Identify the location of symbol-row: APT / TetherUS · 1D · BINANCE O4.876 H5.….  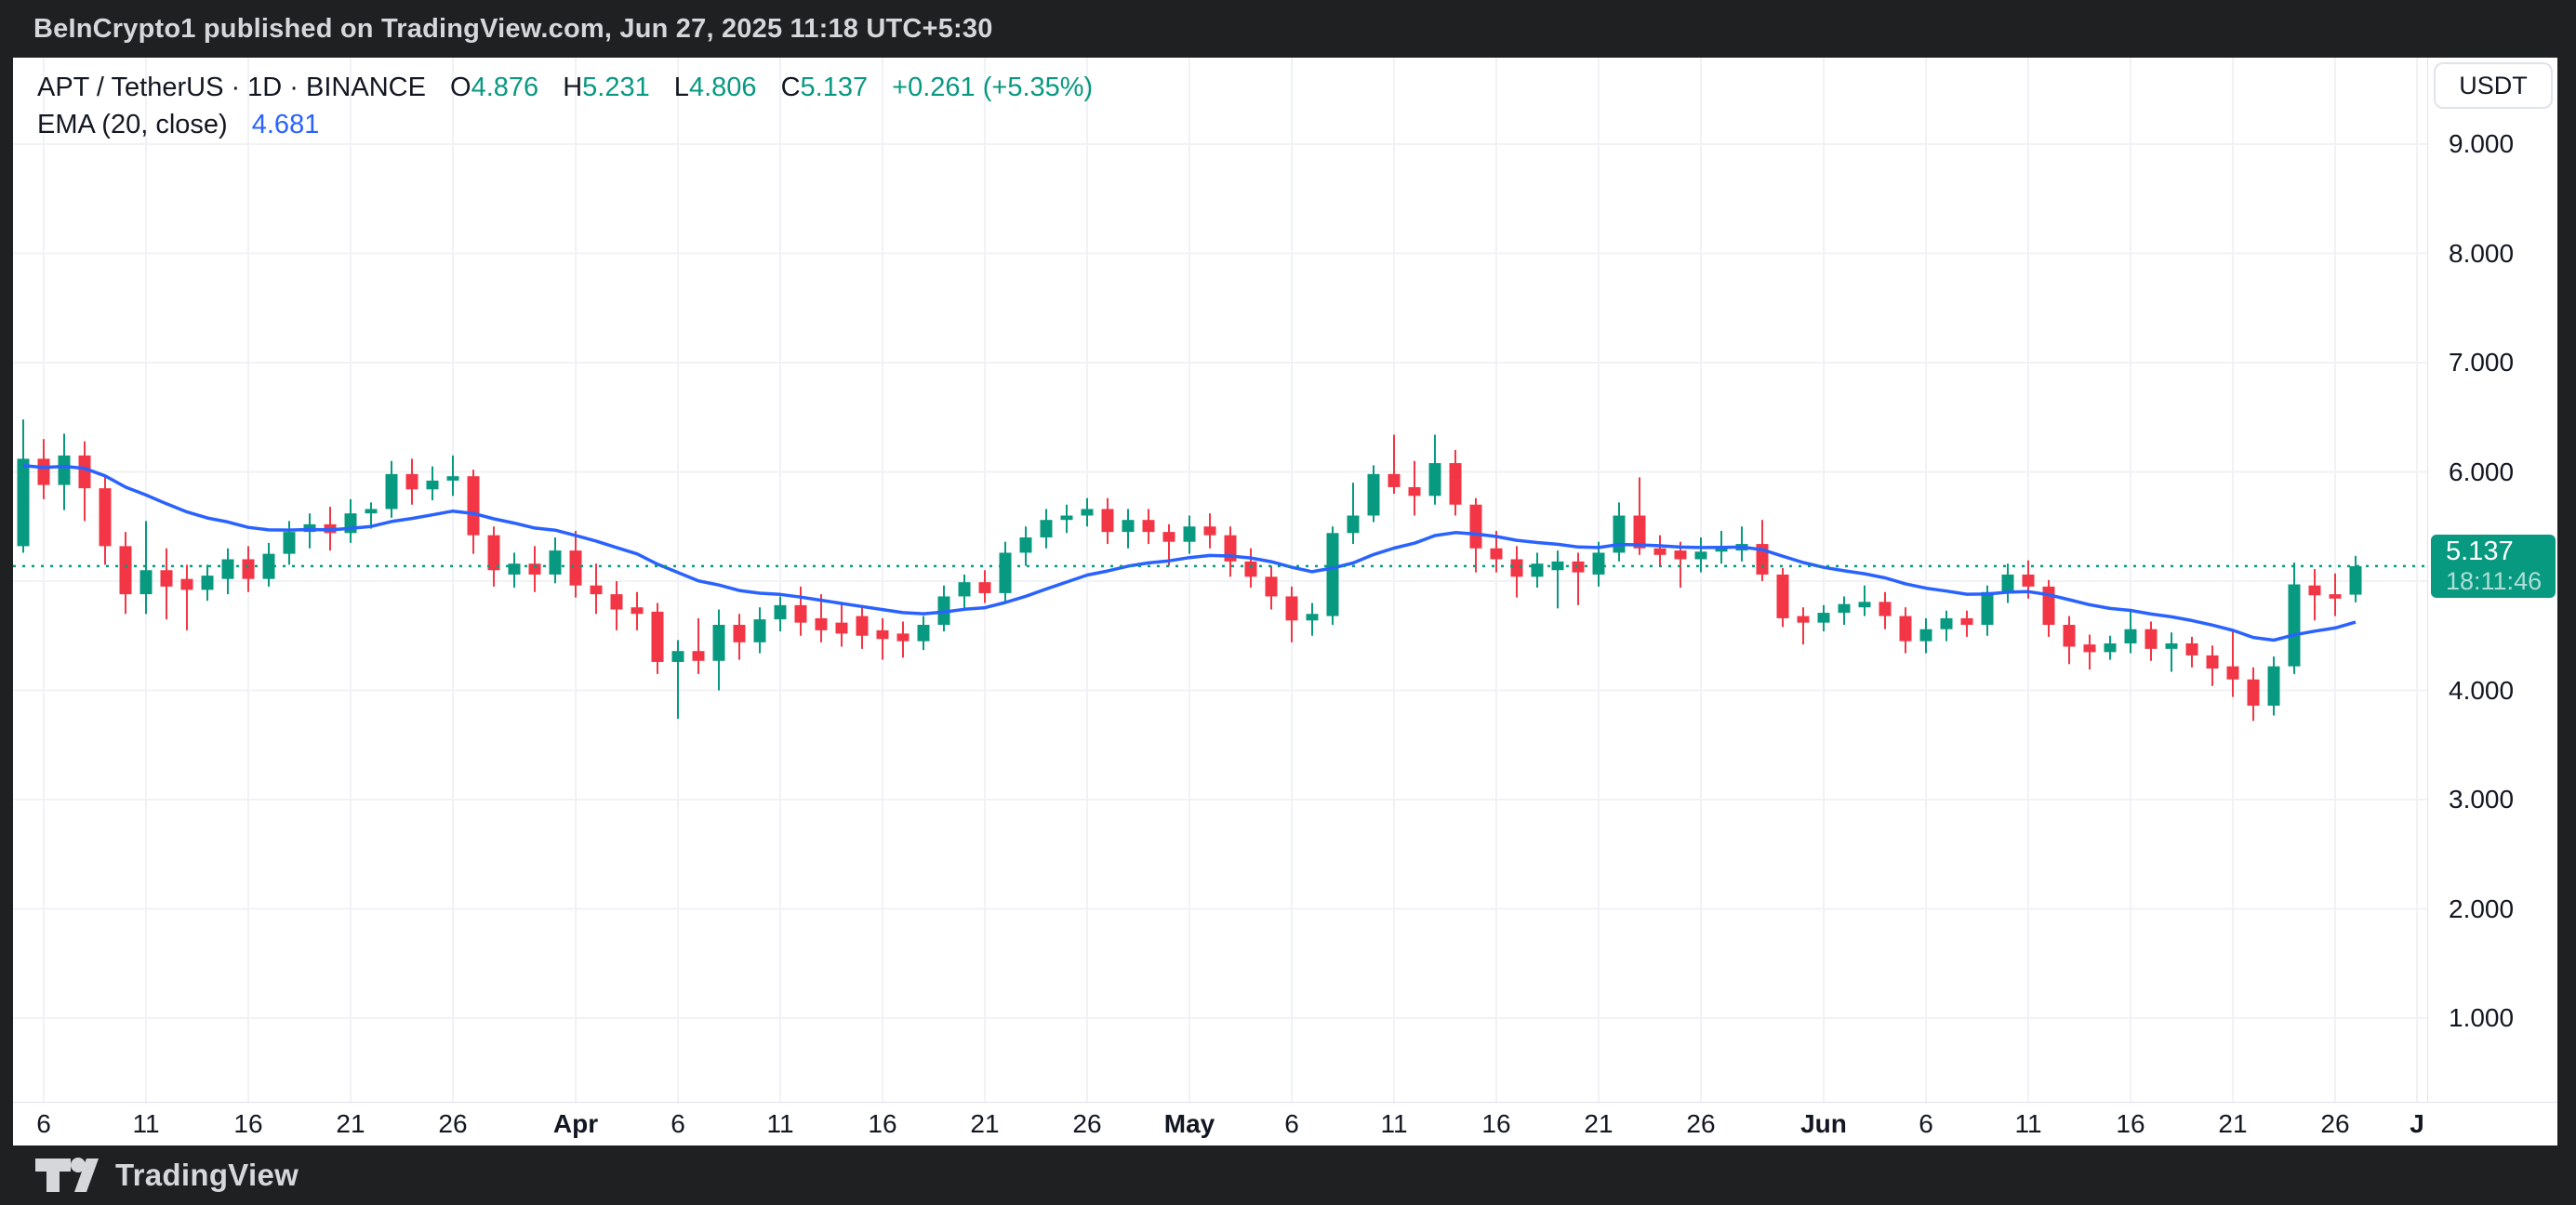
(565, 87).